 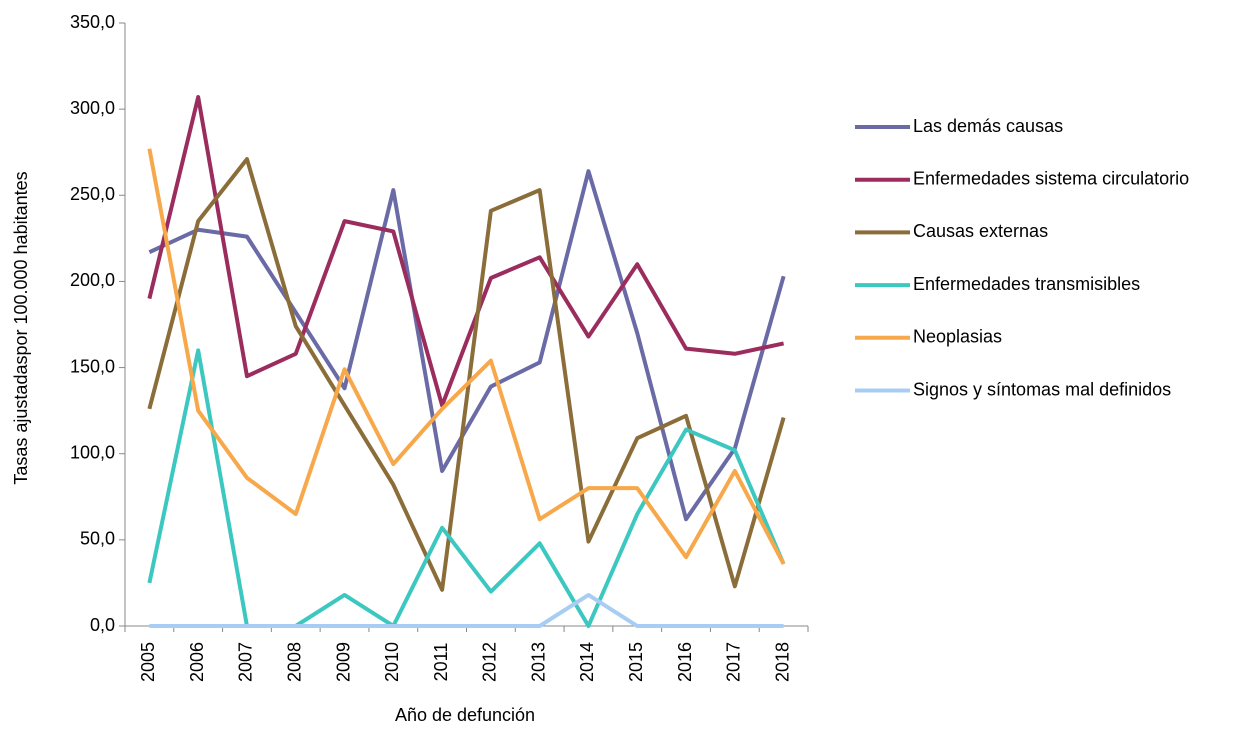 What do you see at coordinates (392, 662) in the screenshot?
I see `x-tick-label: 2010` at bounding box center [392, 662].